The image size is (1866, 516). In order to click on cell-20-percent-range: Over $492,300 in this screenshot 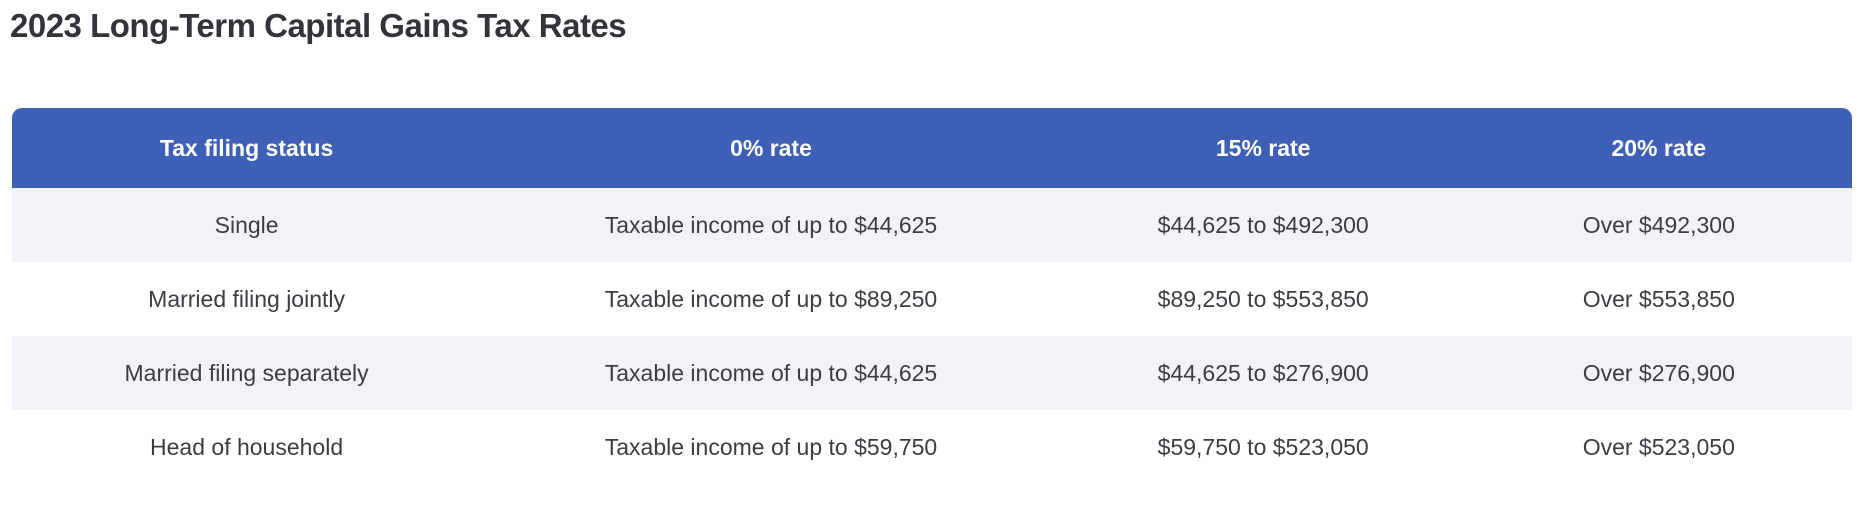, I will do `click(1658, 225)`.